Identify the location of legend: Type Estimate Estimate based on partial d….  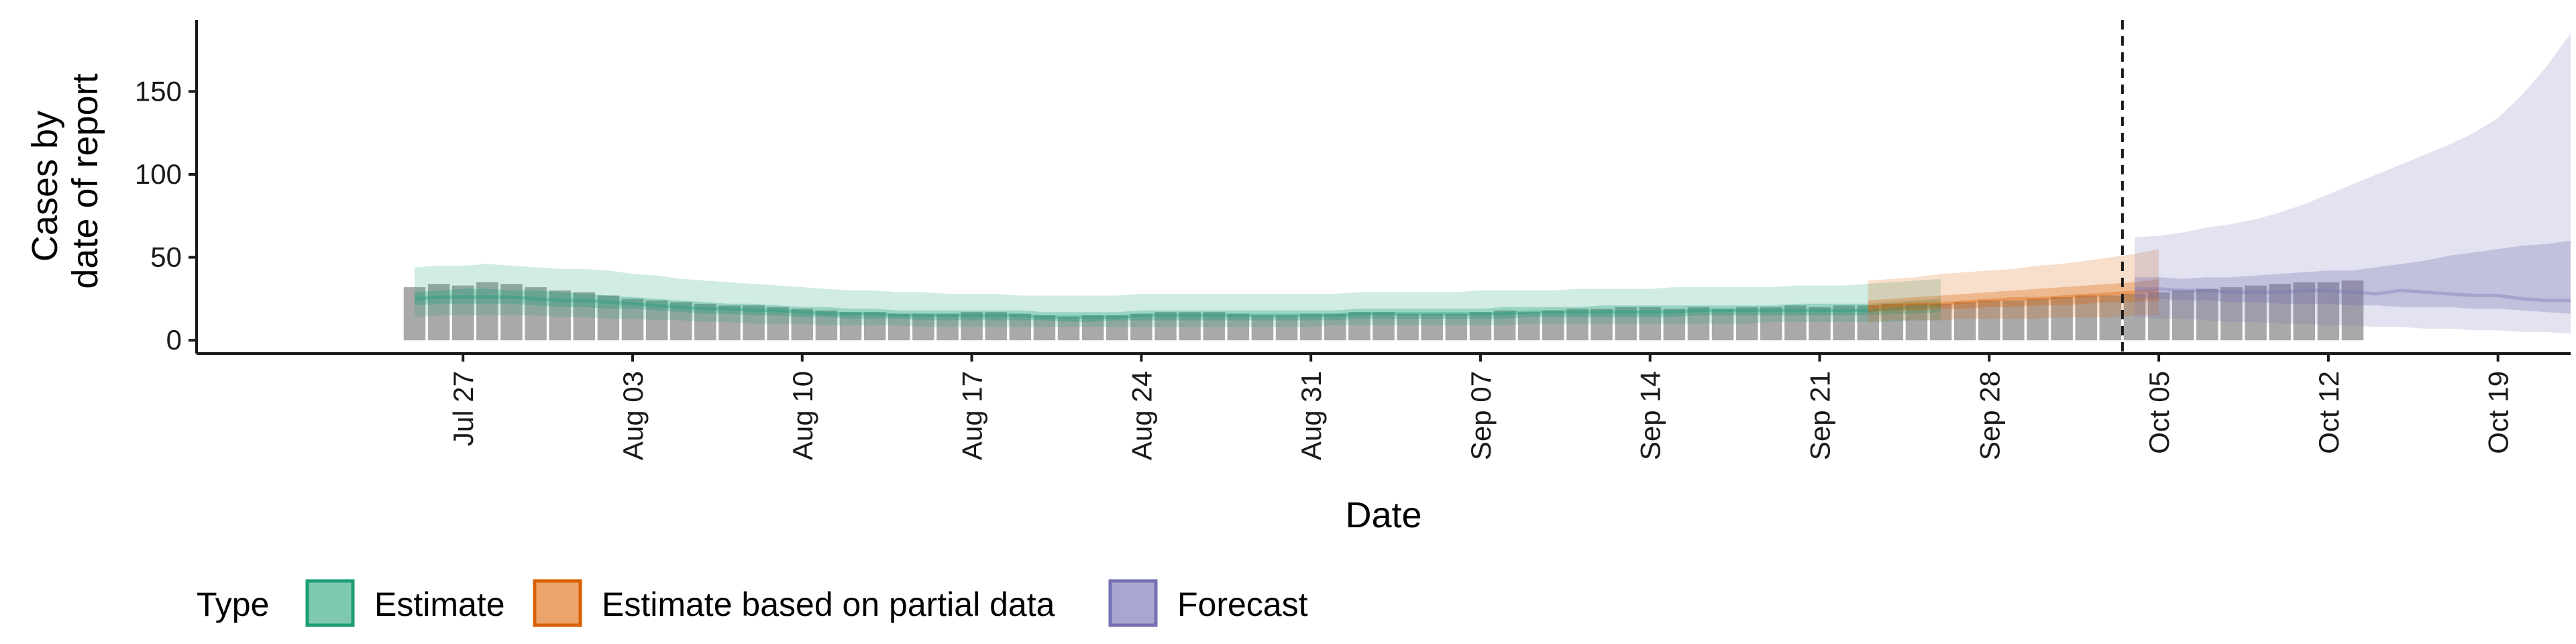
(752, 603).